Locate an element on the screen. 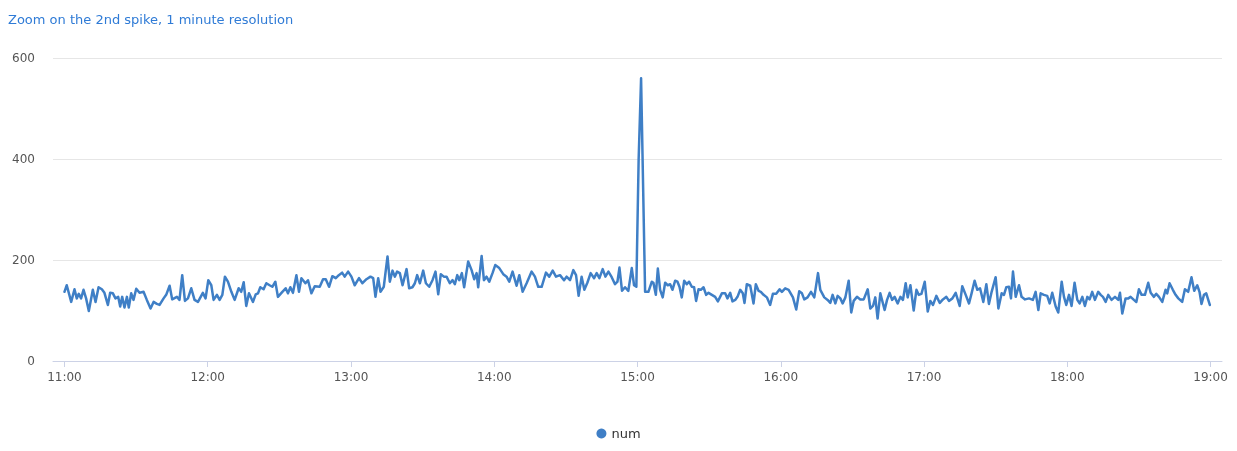 Image resolution: width=1237 pixels, height=451 pixels. chart-title: Zoom on the 2nd spike, 1 minute resolution is located at coordinates (151, 19).